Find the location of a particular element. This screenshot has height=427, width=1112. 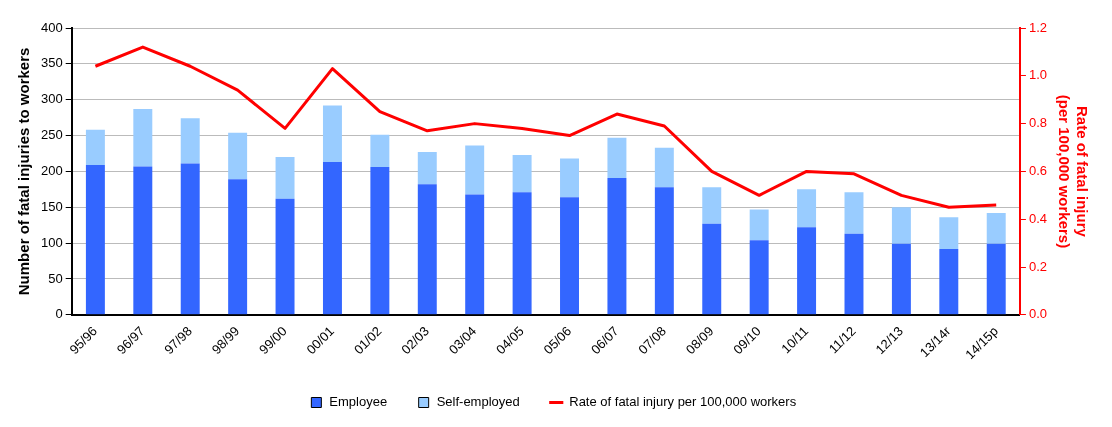

y2-axis-title: Rate of fatal injury (per 100,000 workers) is located at coordinates (1073, 171).